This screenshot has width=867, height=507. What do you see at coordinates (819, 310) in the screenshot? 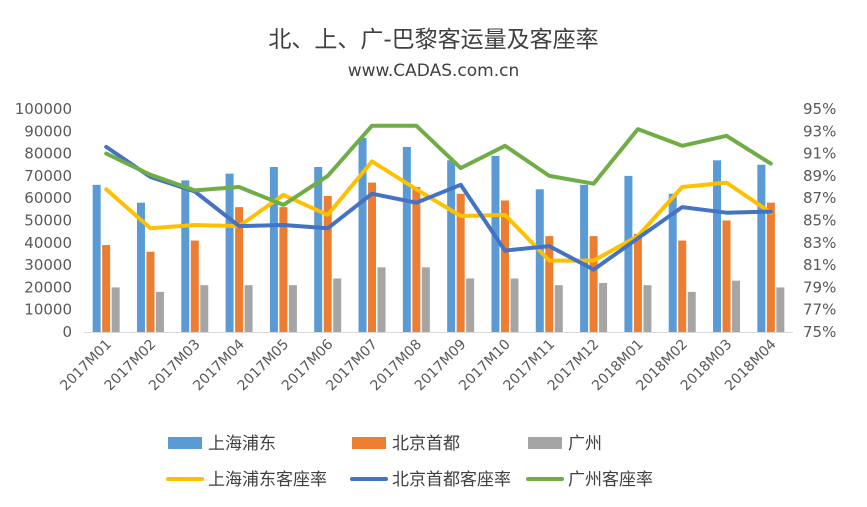
I see `right-axis-tick-label: 77%` at bounding box center [819, 310].